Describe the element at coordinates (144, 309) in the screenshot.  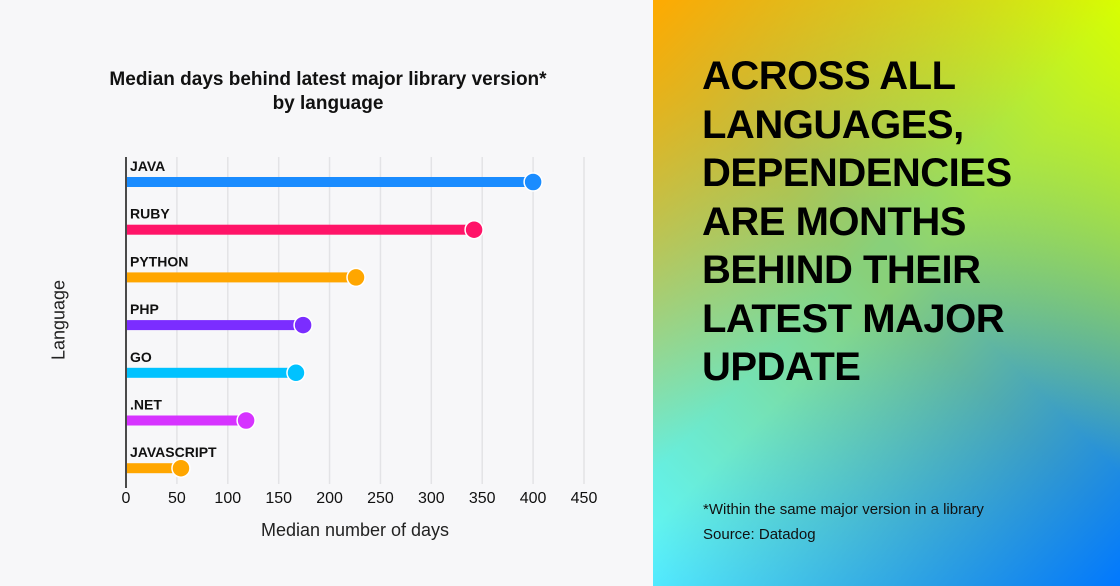
I see `category-label: PHP` at that location.